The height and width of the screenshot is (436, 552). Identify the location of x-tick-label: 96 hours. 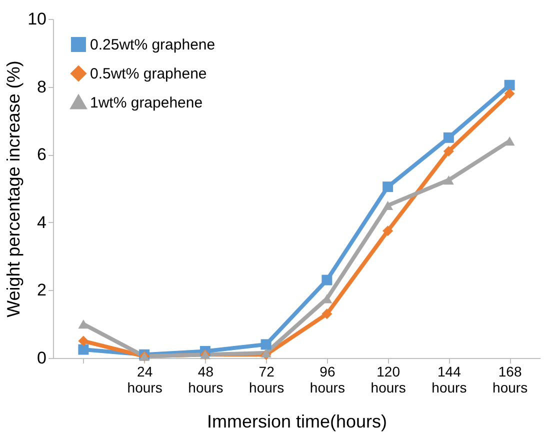
(327, 380).